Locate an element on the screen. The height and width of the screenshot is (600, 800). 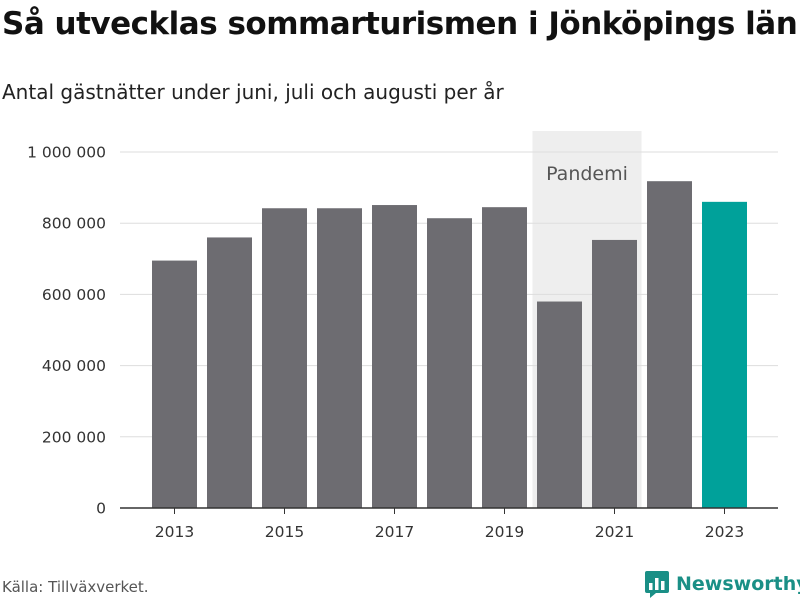
y-tick-label: 200 000 is located at coordinates (74, 437).